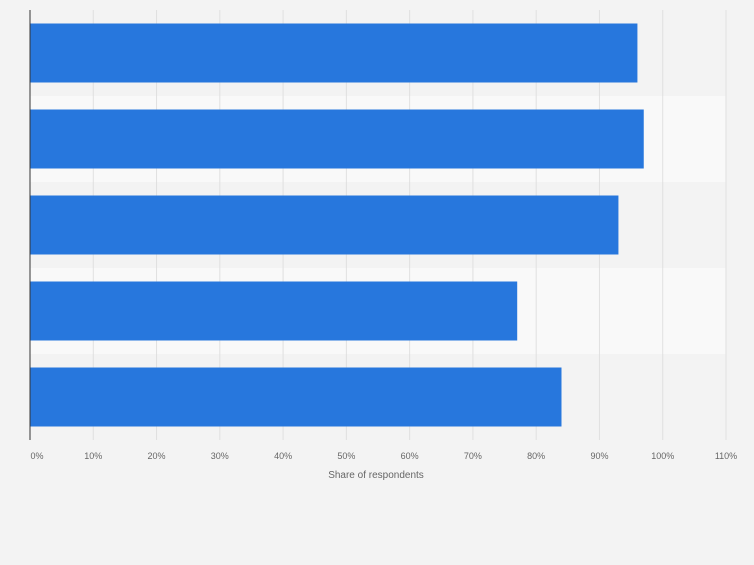  I want to click on x-tick-label: 30%, so click(220, 456).